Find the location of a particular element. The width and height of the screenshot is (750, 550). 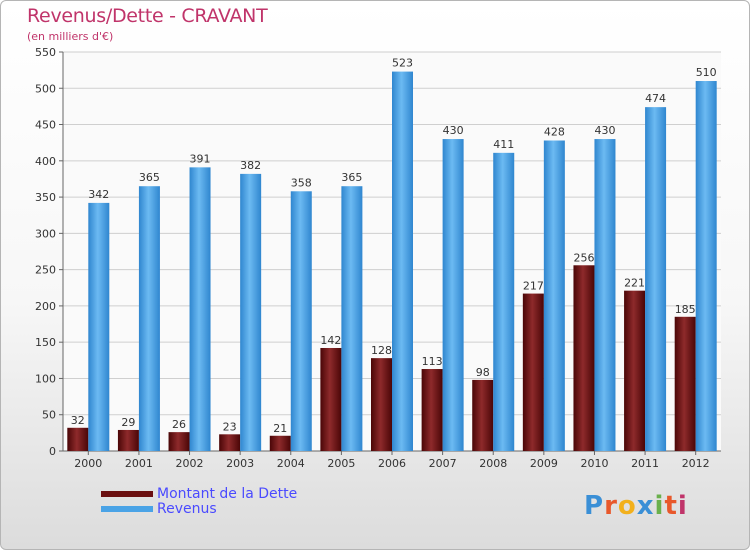

bar-debt-2005 is located at coordinates (331, 399).